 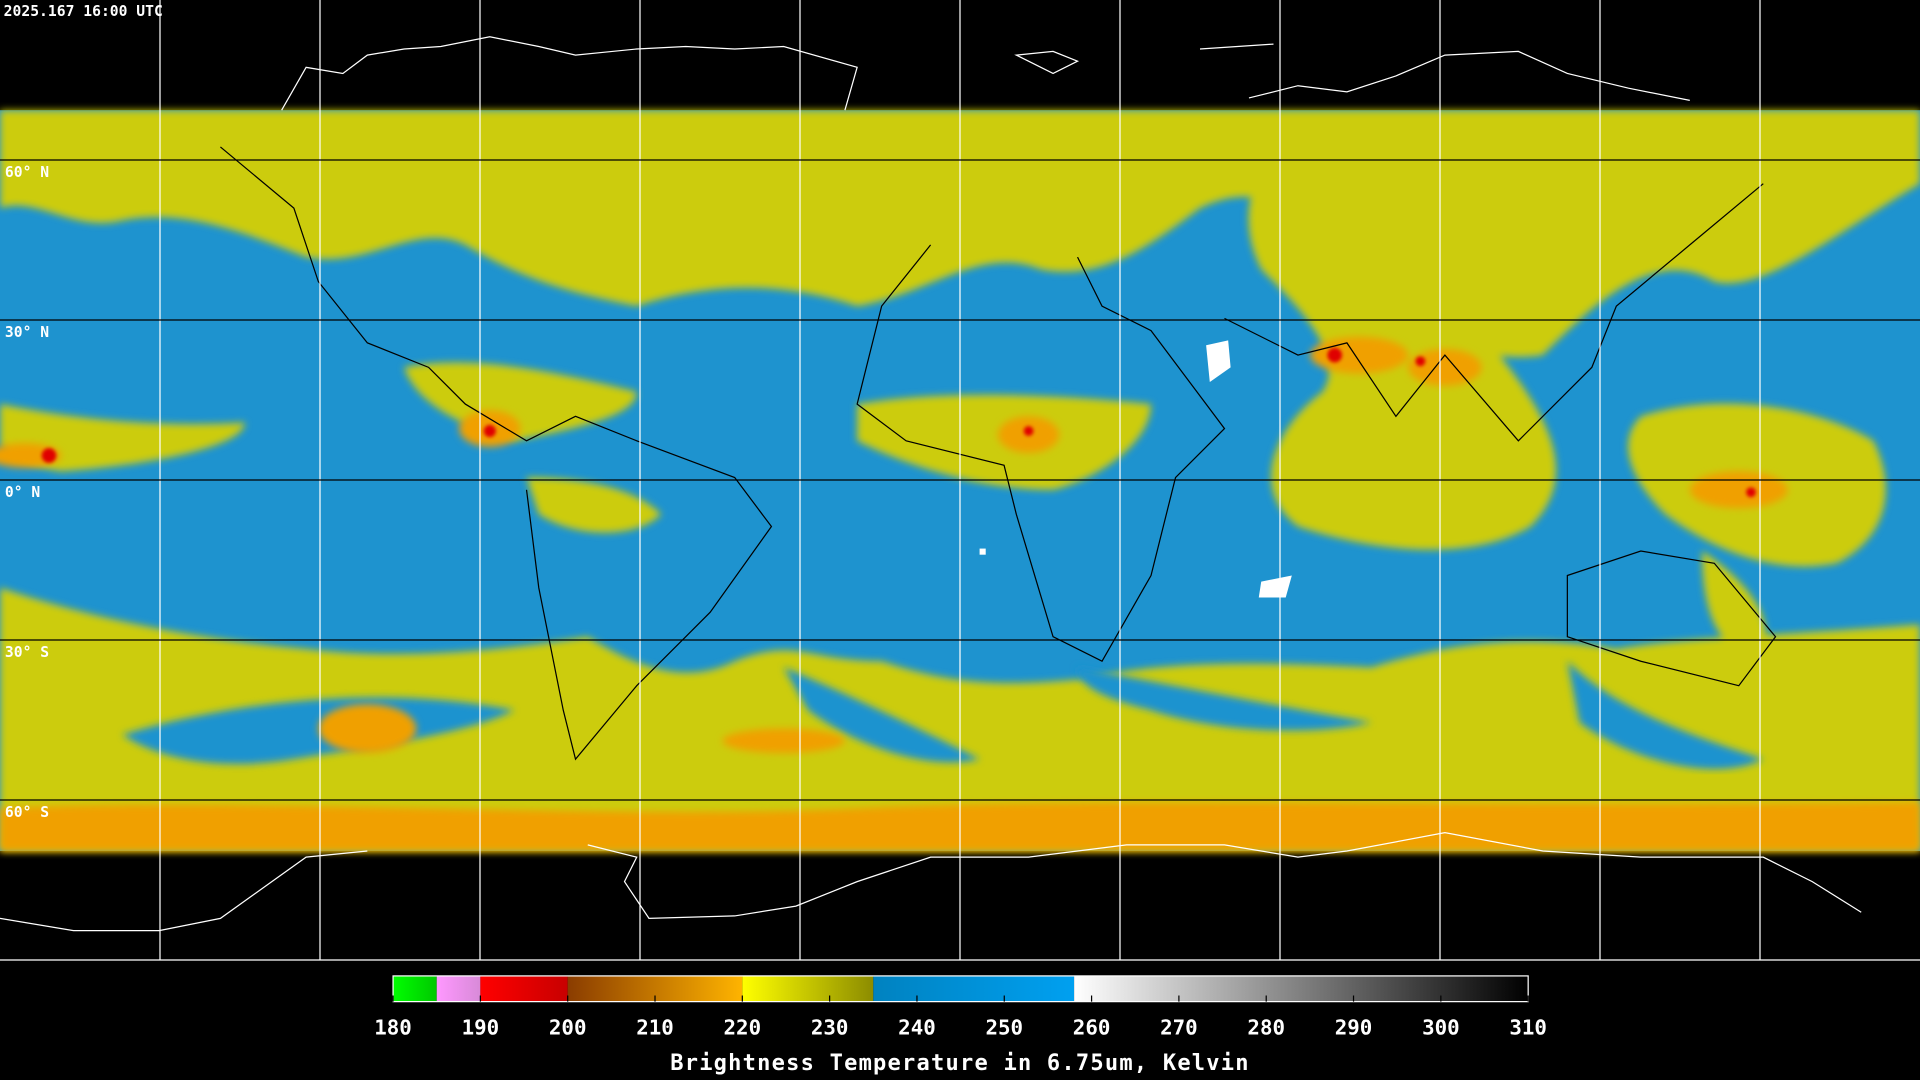 I want to click on lat-label: 0° N, so click(x=22, y=492).